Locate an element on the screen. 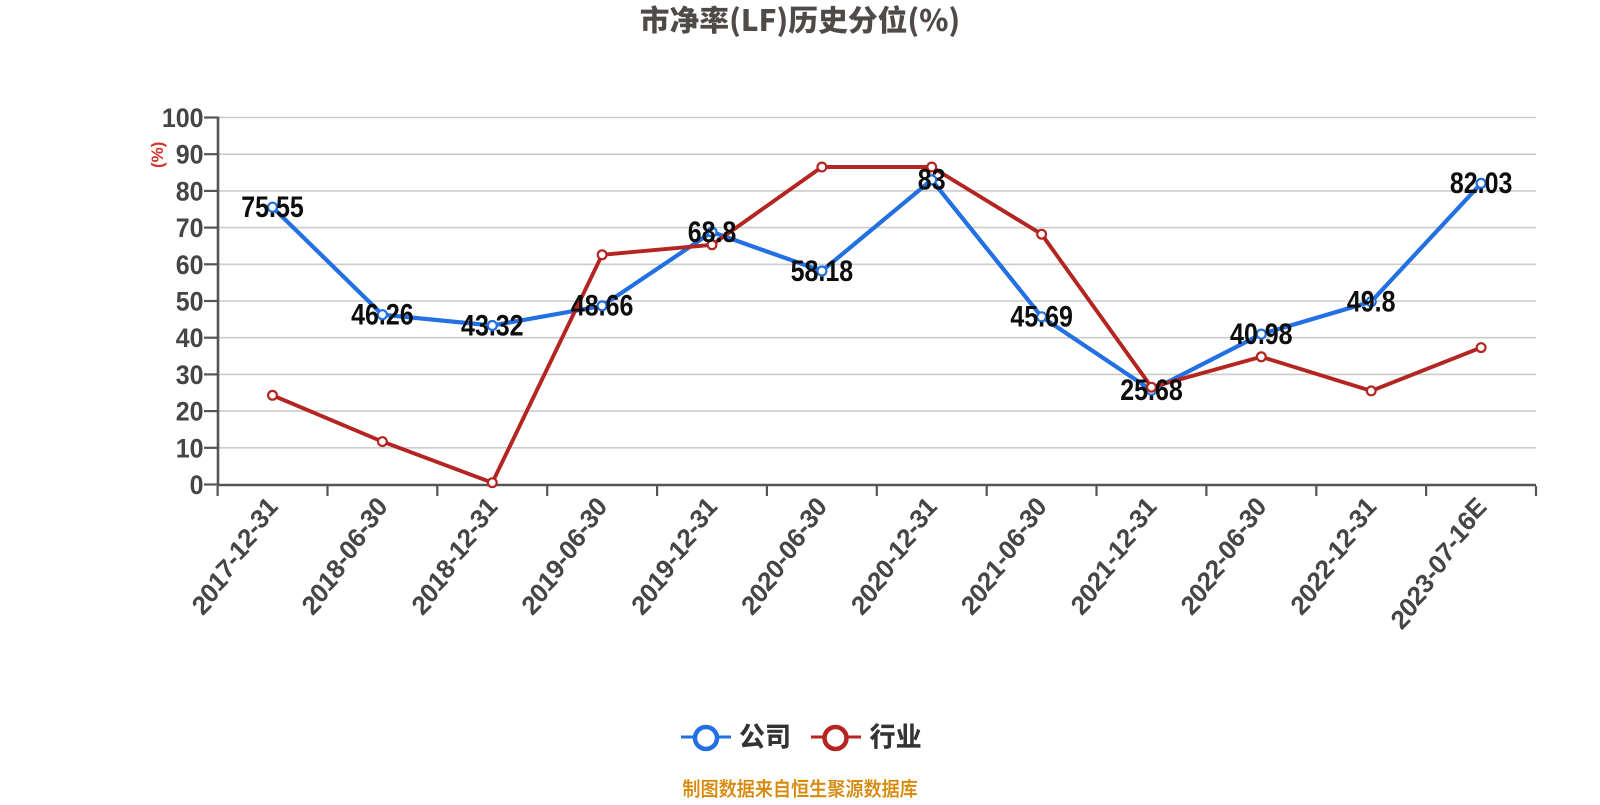  svg-text: 46.26 is located at coordinates (382, 314).